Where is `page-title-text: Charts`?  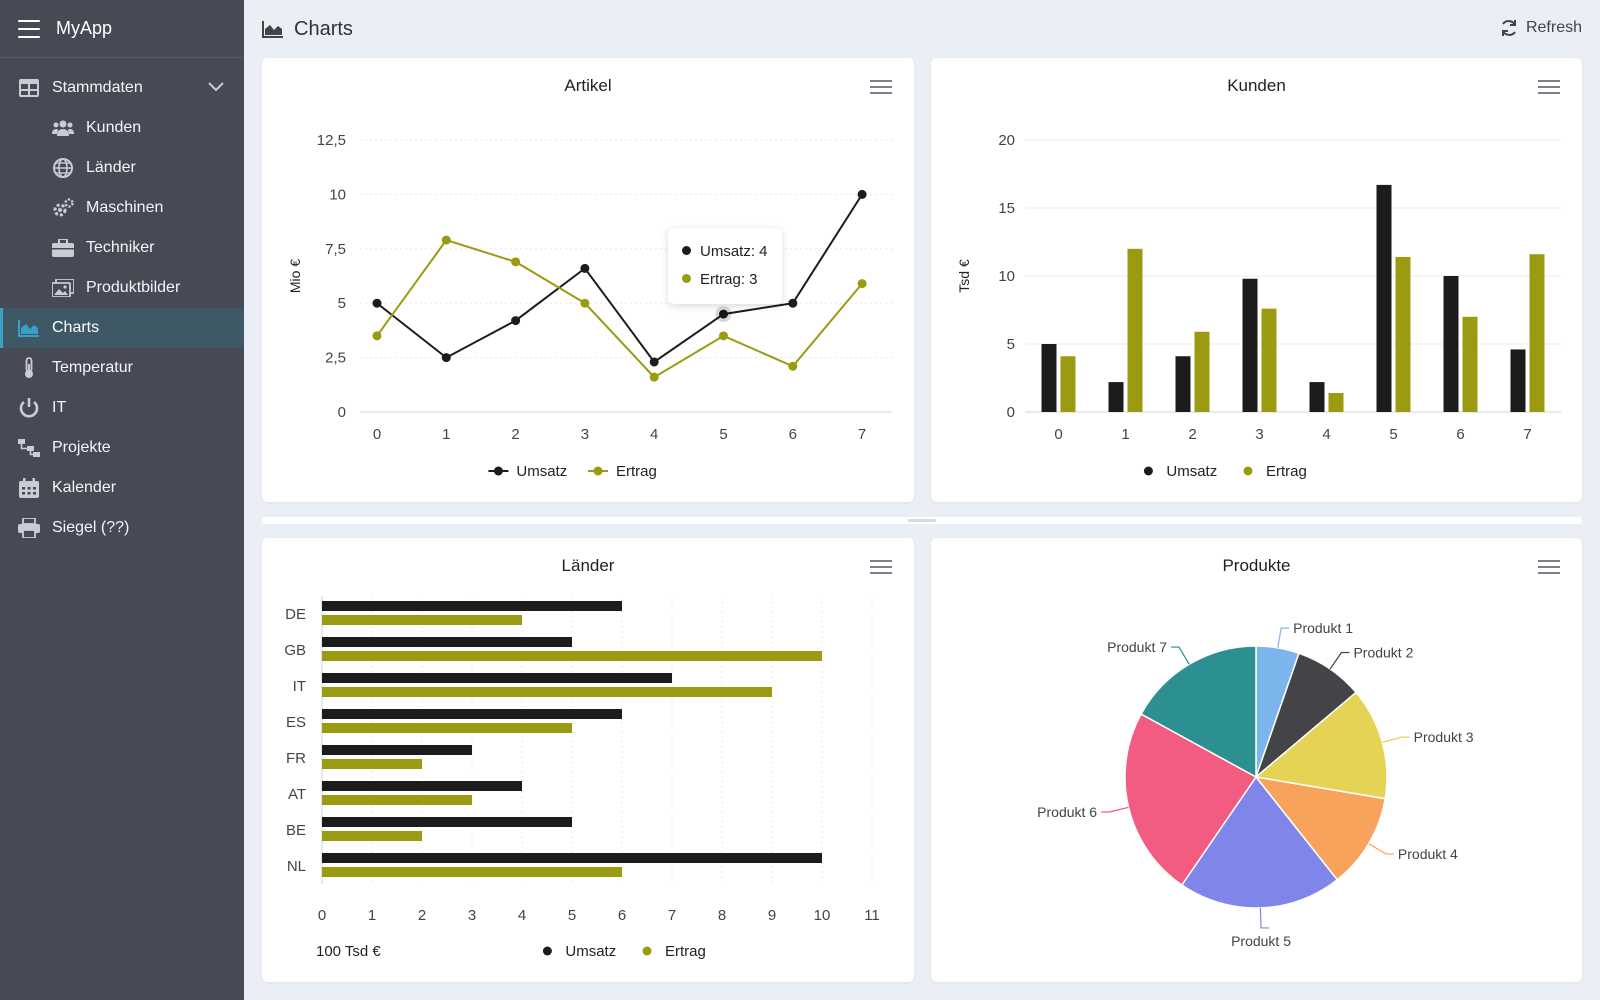 page-title-text: Charts is located at coordinates (323, 28).